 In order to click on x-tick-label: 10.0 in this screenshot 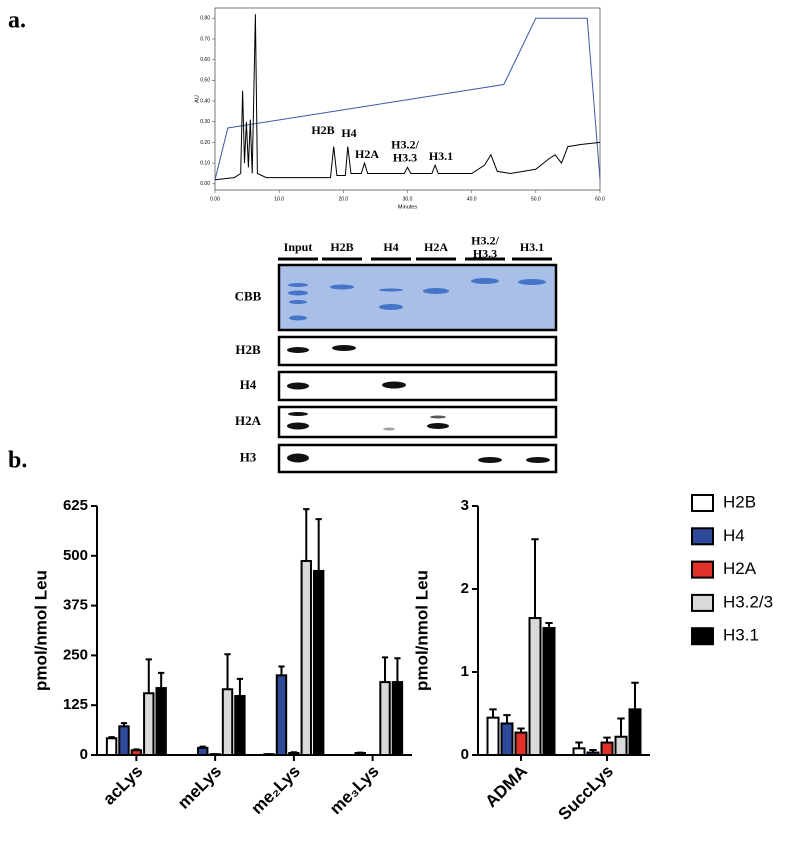, I will do `click(279, 199)`.